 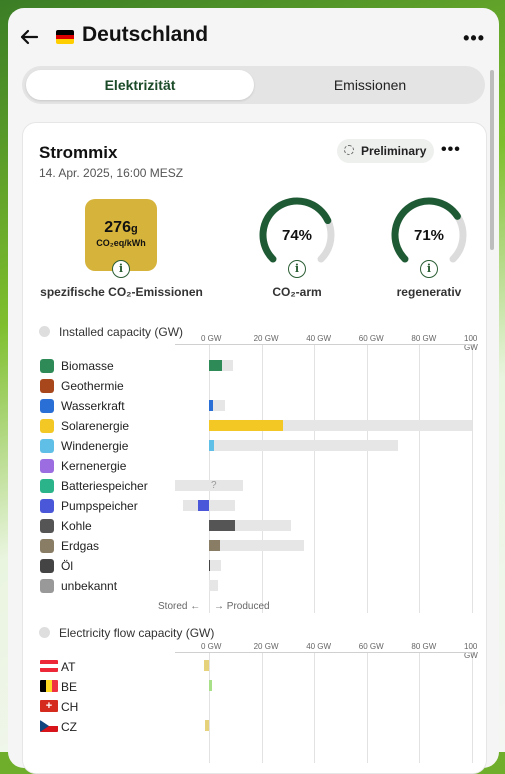 I want to click on coal-icon, so click(x=47, y=526).